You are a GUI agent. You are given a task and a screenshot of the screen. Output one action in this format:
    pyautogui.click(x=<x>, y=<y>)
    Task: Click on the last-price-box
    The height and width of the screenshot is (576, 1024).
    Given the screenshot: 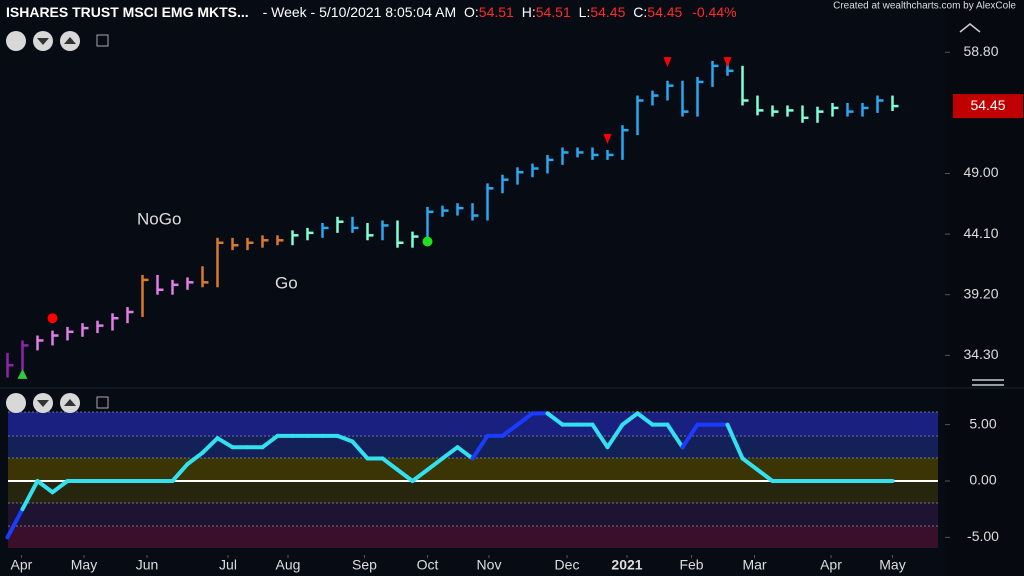 What is the action you would take?
    pyautogui.click(x=988, y=106)
    